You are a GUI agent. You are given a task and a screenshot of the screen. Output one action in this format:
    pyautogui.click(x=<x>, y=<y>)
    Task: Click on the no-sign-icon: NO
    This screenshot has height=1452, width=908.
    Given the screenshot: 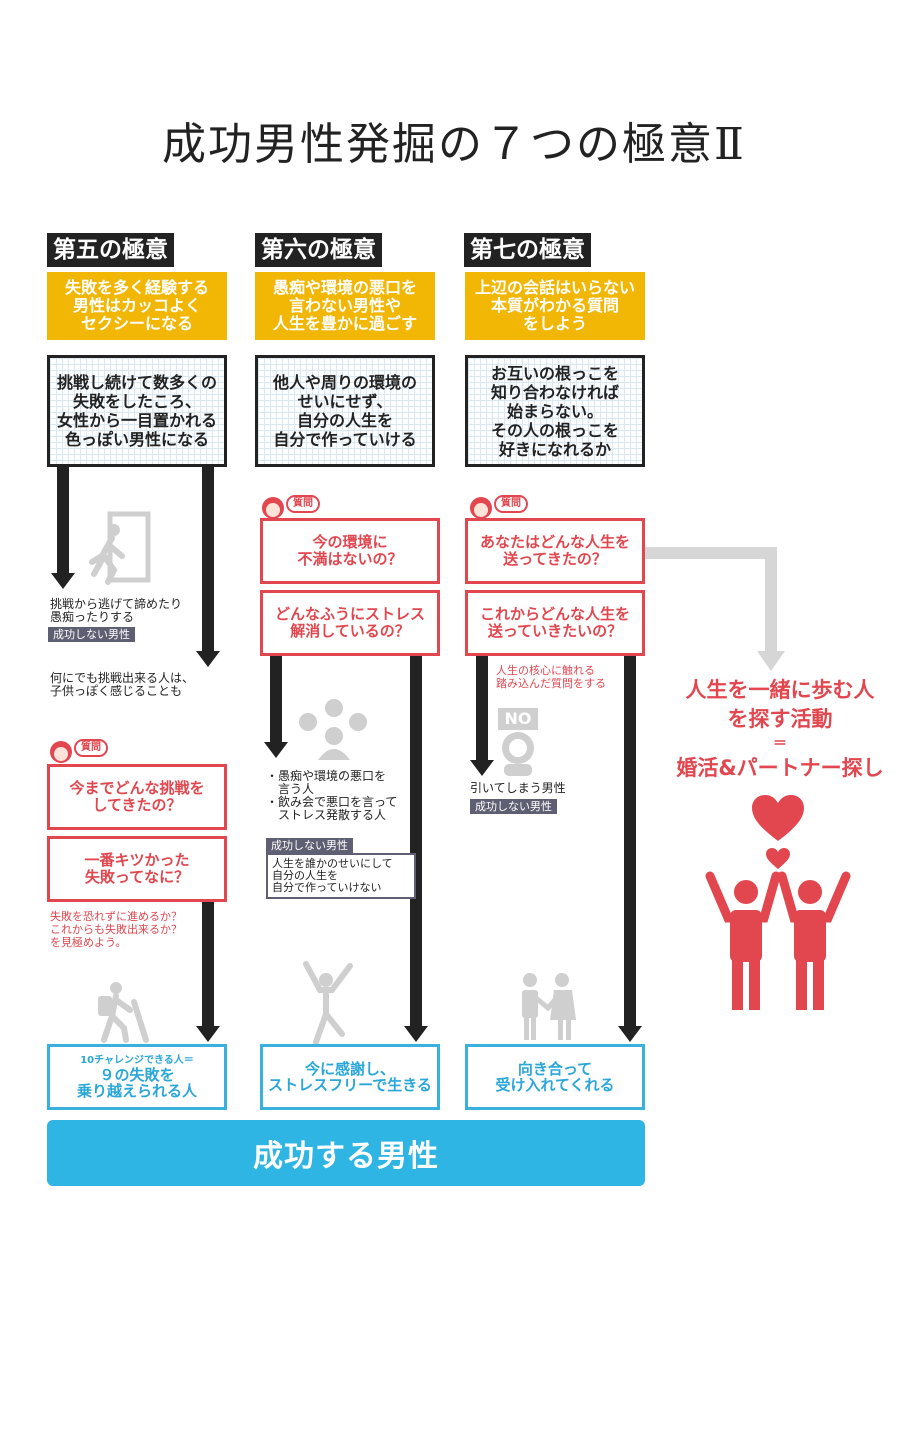 What is the action you would take?
    pyautogui.click(x=520, y=743)
    